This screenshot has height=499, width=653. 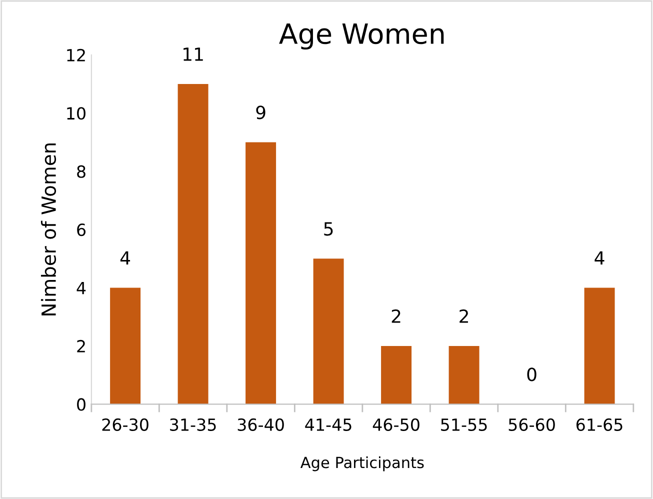 I want to click on x-tick-label: 26-30, so click(x=125, y=424).